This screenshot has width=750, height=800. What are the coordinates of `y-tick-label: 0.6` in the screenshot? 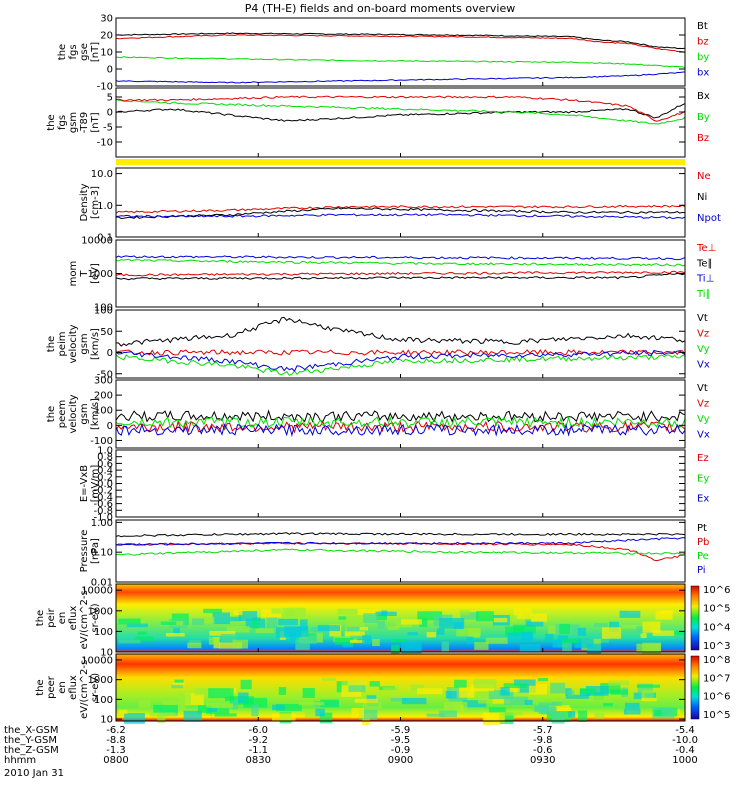 It's located at (105, 464).